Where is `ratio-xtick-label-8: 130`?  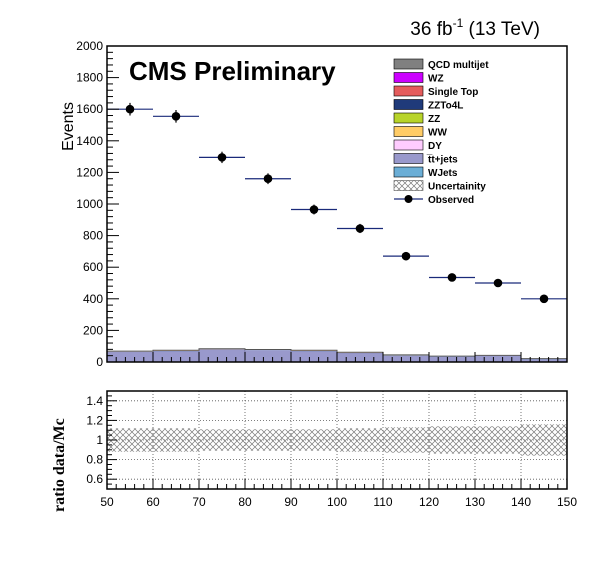
ratio-xtick-label-8: 130 is located at coordinates (475, 502).